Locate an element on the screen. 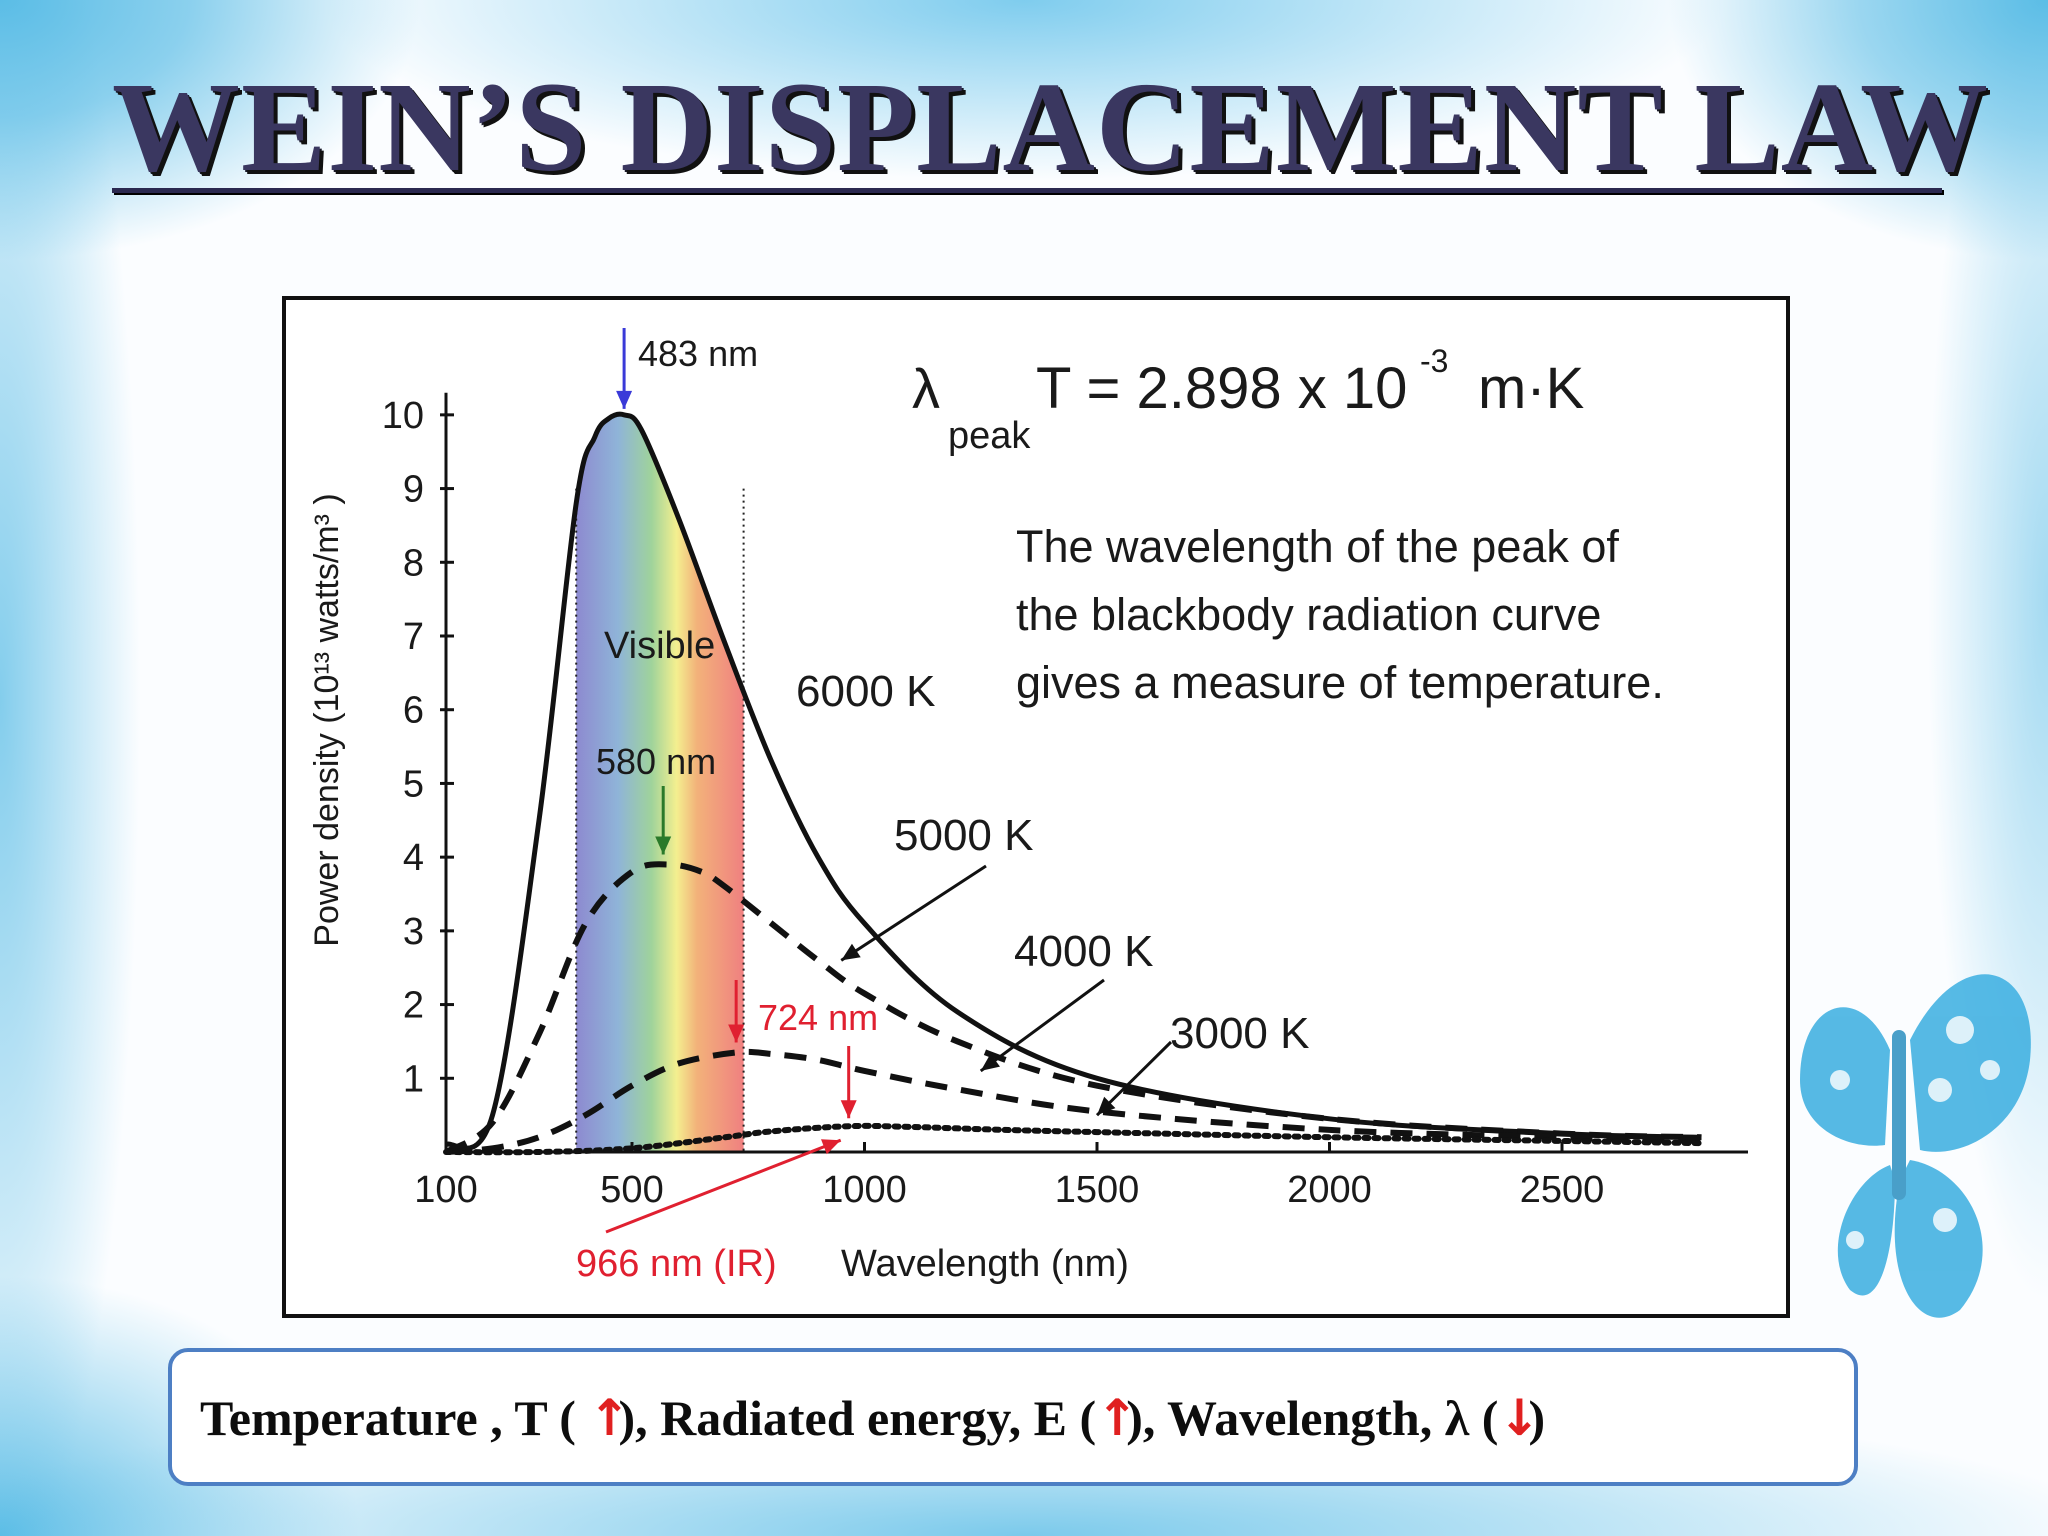 The height and width of the screenshot is (1536, 2048). series-label-3000k: 3000 K is located at coordinates (1239, 1033).